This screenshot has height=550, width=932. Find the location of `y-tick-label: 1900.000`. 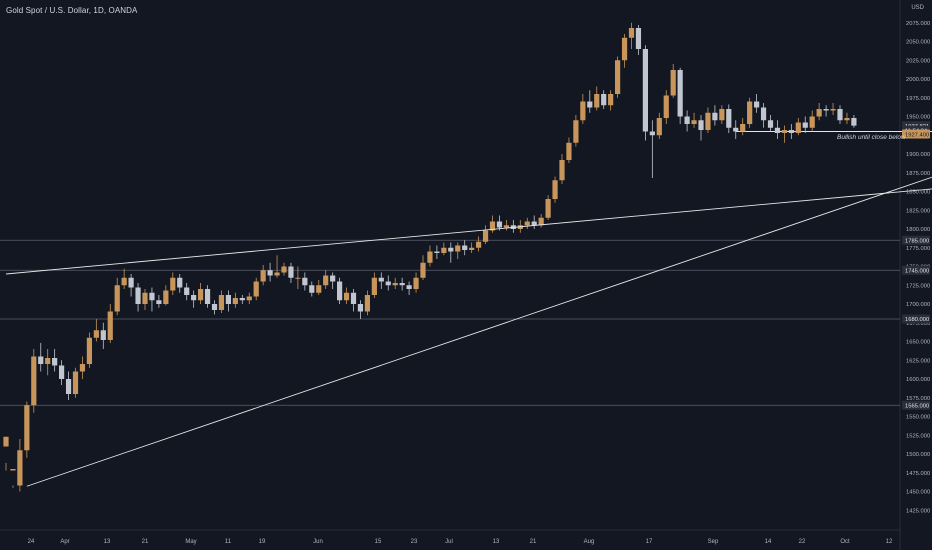

y-tick-label: 1900.000 is located at coordinates (918, 155).